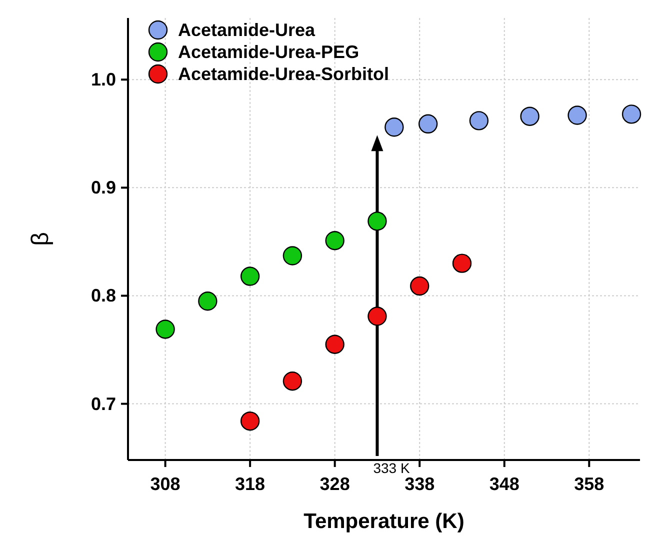  I want to click on x-tick-label: 308, so click(165, 484).